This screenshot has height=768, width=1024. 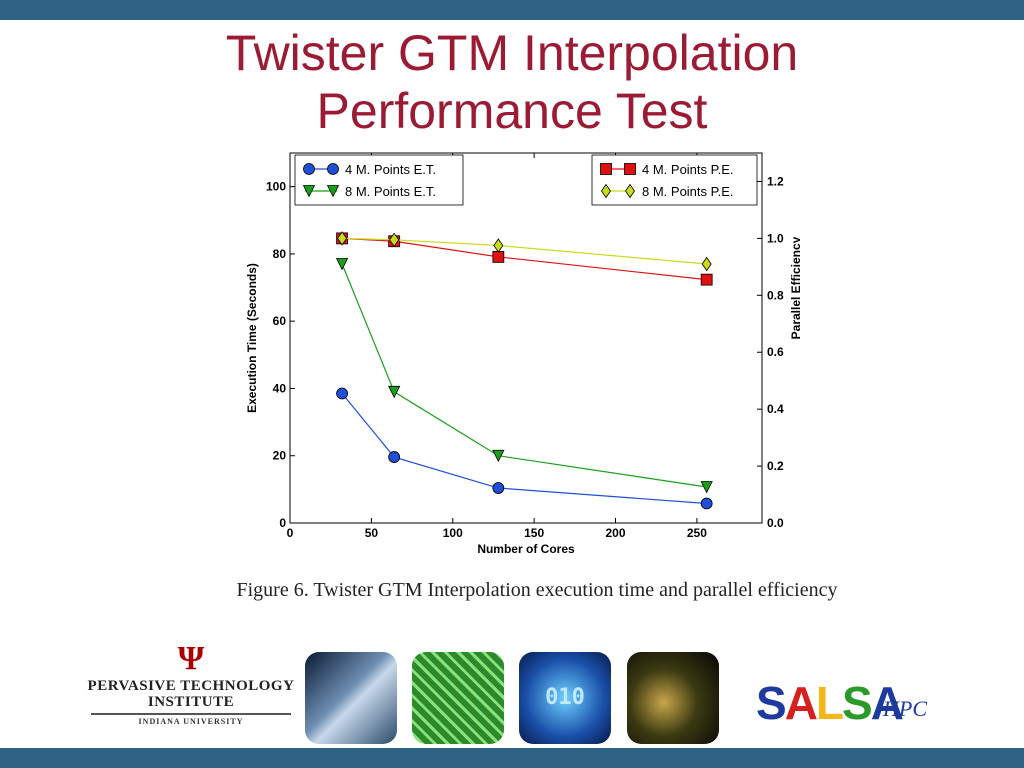 What do you see at coordinates (794, 287) in the screenshot?
I see `y2-axis-label: Parallel Efficiency` at bounding box center [794, 287].